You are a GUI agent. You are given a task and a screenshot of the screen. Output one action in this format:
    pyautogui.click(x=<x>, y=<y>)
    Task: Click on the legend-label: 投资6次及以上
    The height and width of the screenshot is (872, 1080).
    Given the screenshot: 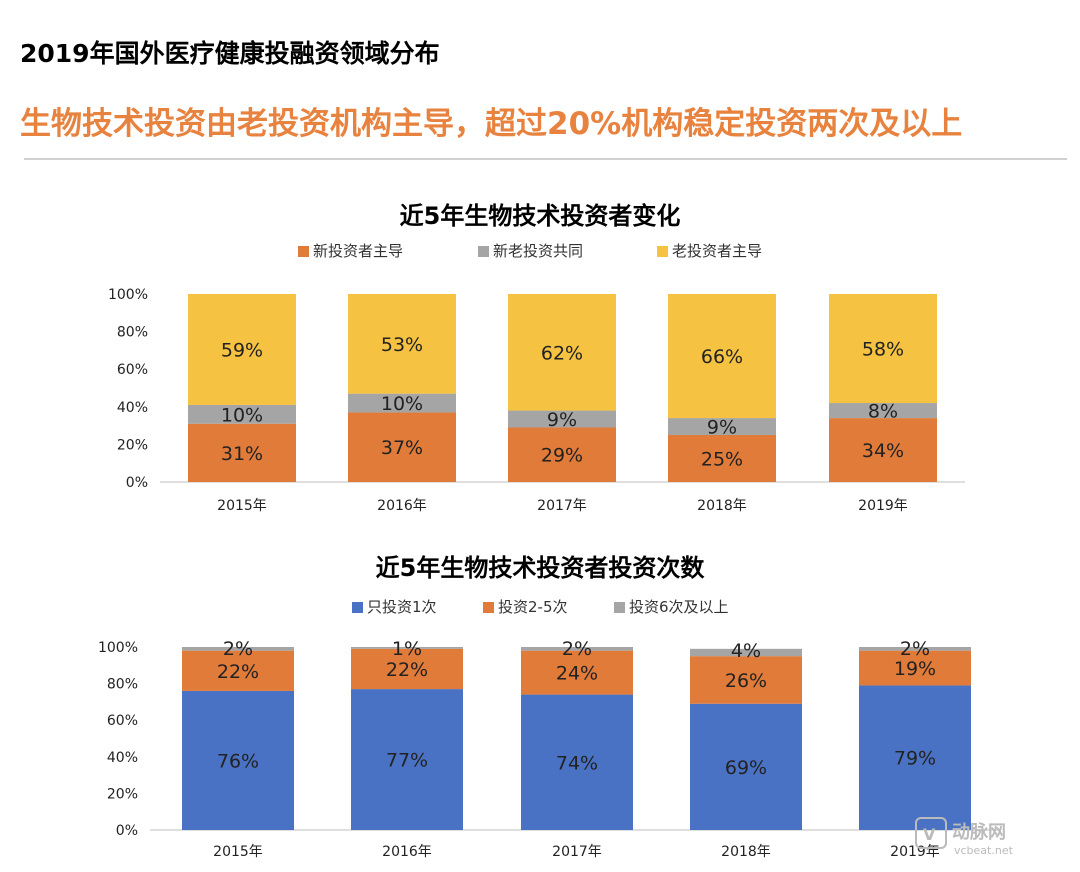 What is the action you would take?
    pyautogui.click(x=679, y=607)
    